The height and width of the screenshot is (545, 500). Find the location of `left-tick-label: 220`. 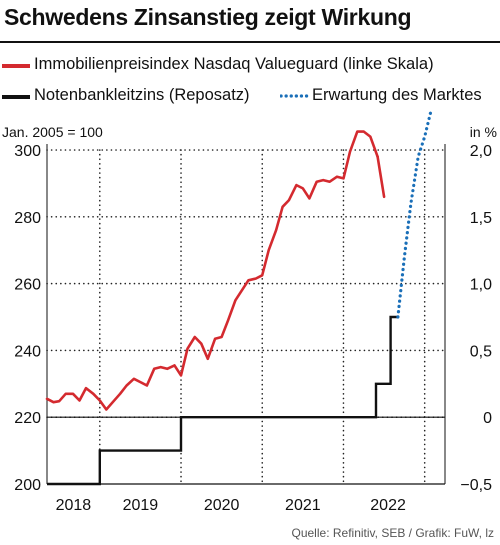

left-tick-label: 220 is located at coordinates (27, 418).